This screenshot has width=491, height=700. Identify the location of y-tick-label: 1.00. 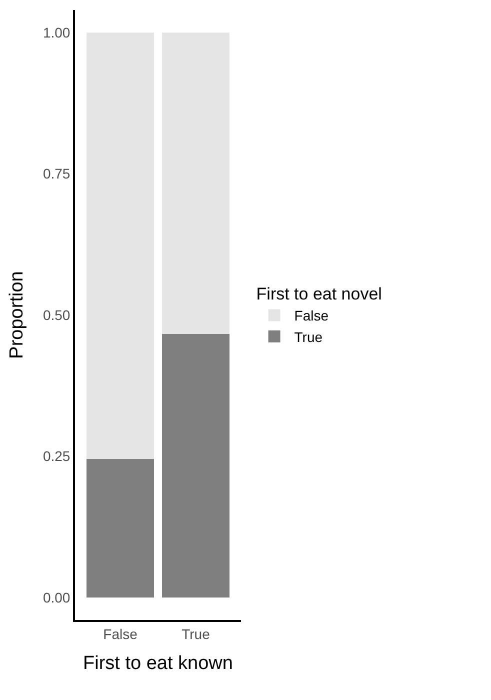
(56, 32).